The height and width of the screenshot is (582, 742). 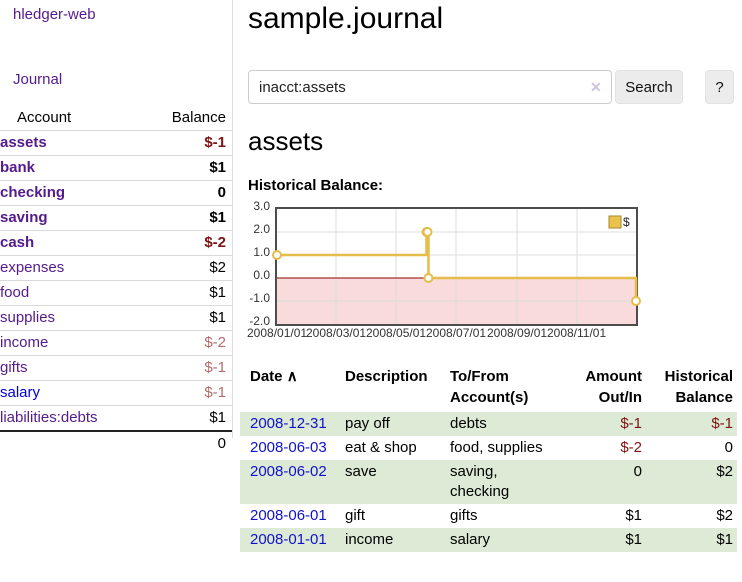 What do you see at coordinates (259, 298) in the screenshot?
I see `y-axis-tick-label: -1.0` at bounding box center [259, 298].